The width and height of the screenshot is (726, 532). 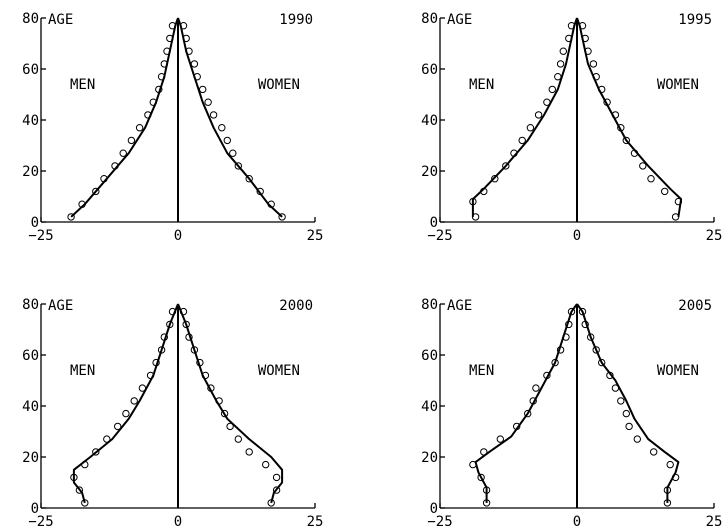 What do you see at coordinates (82, 371) in the screenshot?
I see `legend-men-label: MEN` at bounding box center [82, 371].